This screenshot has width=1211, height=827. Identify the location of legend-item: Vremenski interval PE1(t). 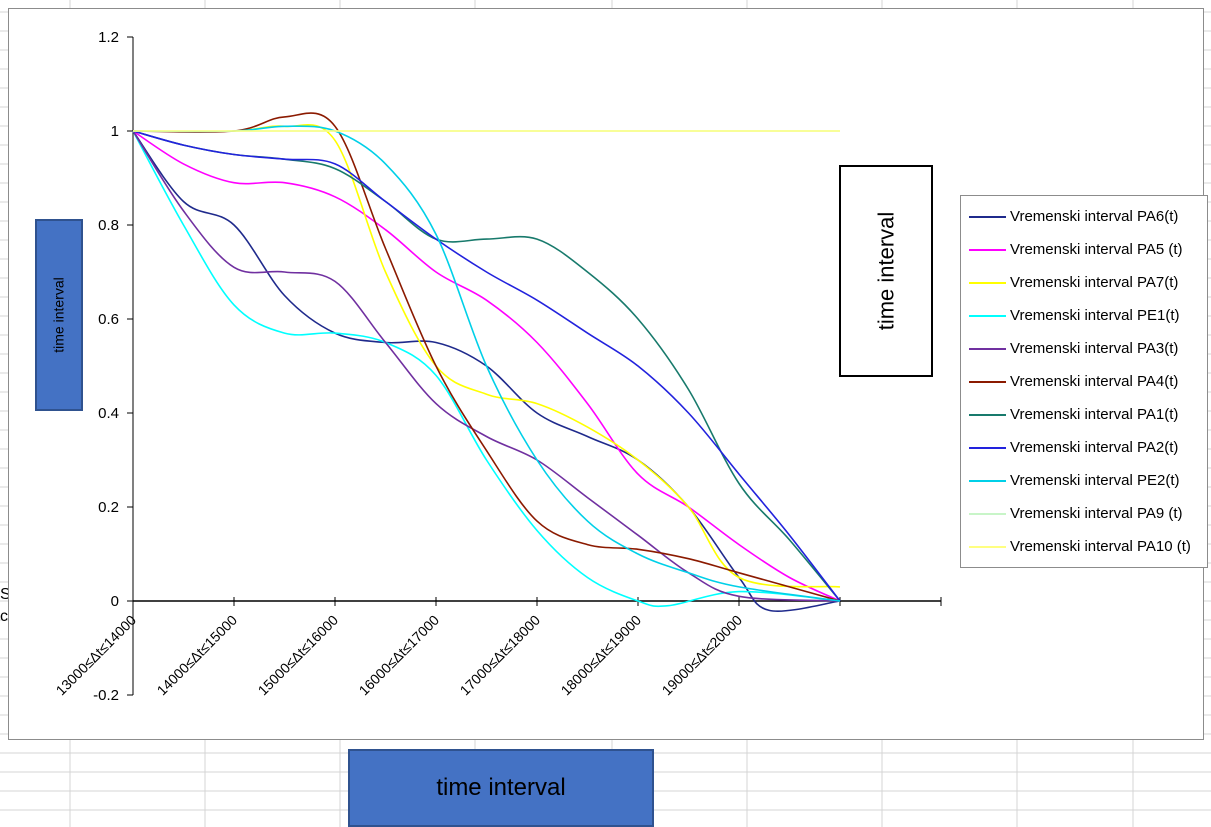
(1084, 315).